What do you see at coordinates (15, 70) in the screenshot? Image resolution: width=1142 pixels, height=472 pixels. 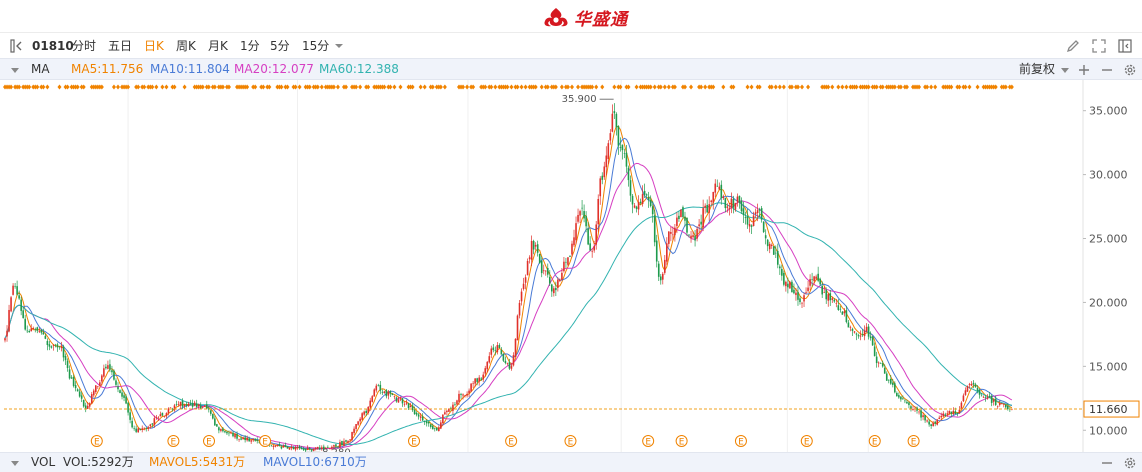 I see `collapse-caret-icon` at bounding box center [15, 70].